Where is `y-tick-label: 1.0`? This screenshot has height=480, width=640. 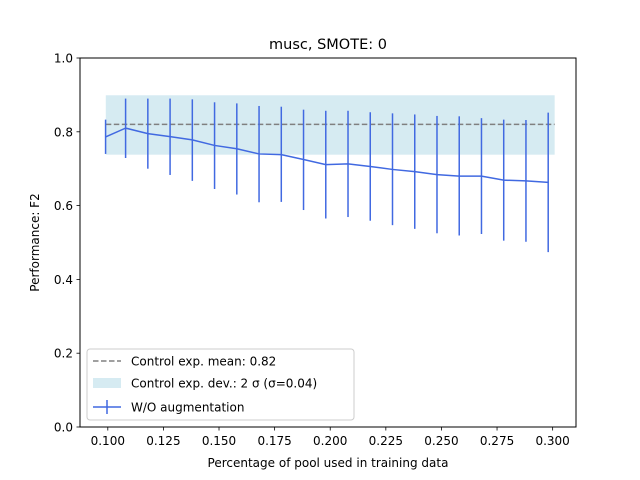
y-tick-label: 1.0 is located at coordinates (63, 59).